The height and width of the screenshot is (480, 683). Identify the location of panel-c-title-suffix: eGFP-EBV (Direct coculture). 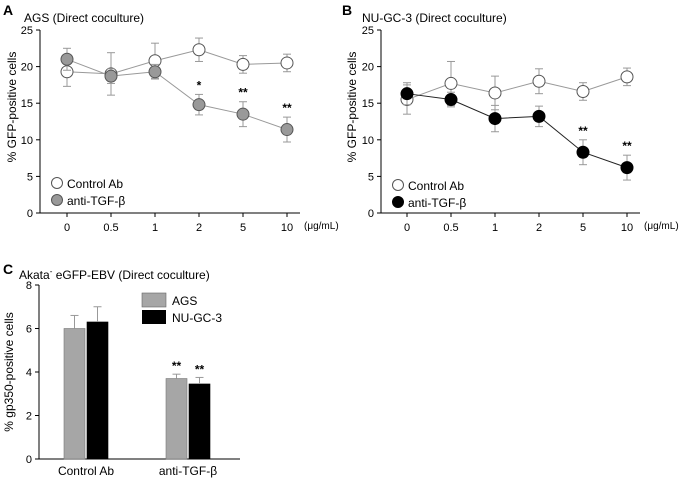
(130, 275).